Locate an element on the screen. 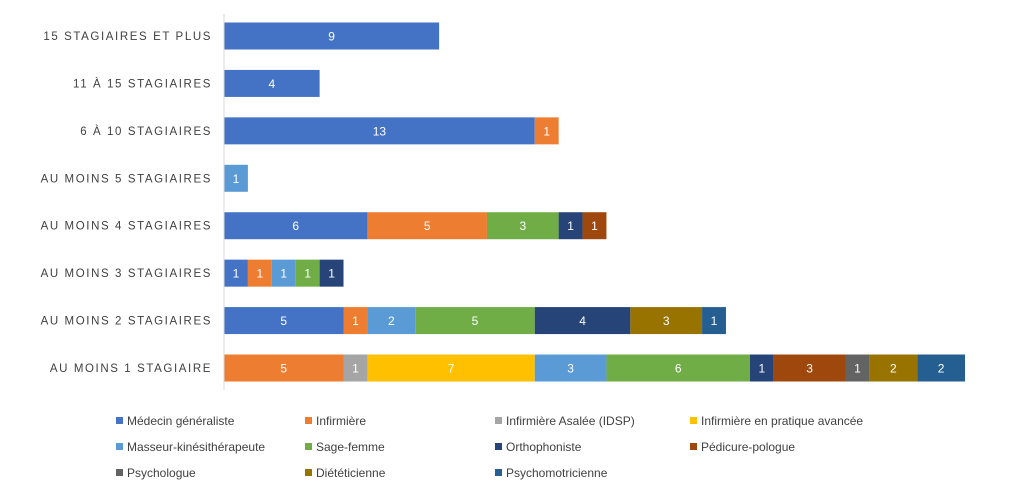  bar-psychomotricienne-au-moins-2-stagiaires is located at coordinates (714, 321).